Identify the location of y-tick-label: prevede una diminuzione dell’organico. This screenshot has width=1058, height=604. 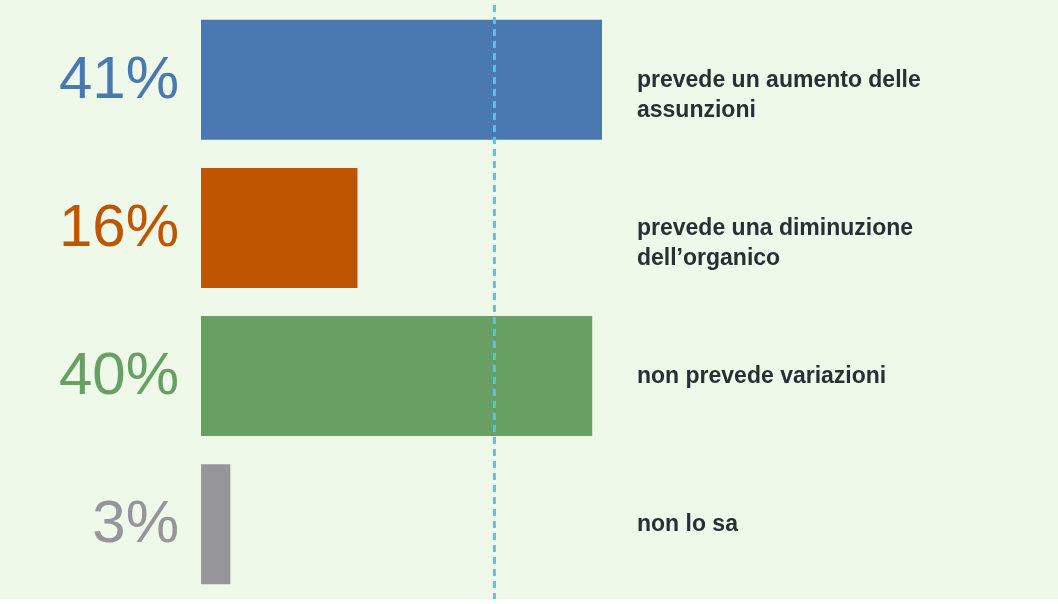
(775, 241).